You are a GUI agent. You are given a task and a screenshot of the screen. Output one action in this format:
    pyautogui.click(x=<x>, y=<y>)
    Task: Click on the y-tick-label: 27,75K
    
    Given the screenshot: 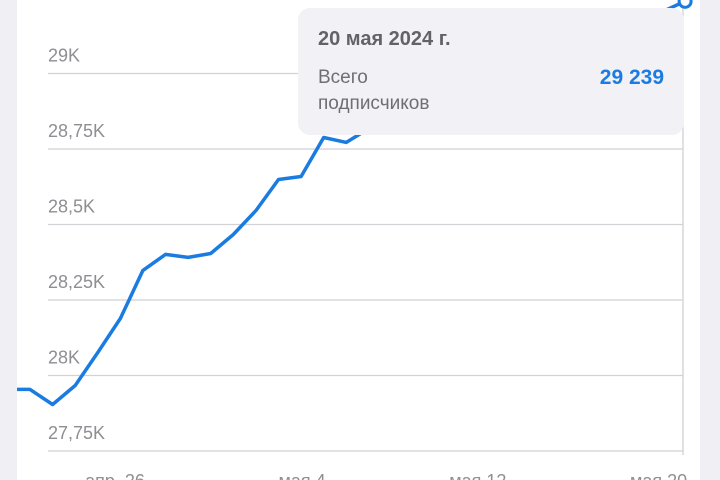 What is the action you would take?
    pyautogui.click(x=76, y=433)
    